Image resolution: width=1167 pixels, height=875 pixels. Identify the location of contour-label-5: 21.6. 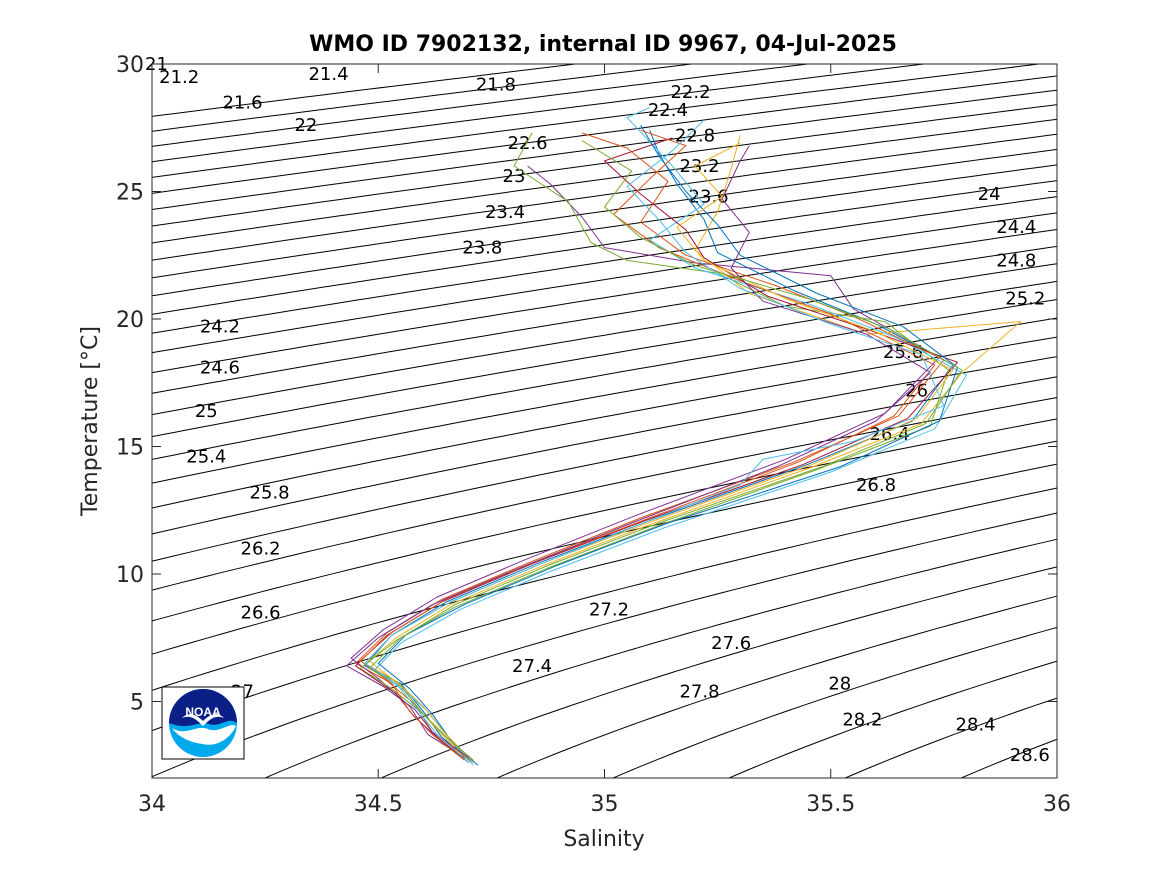
(242, 102).